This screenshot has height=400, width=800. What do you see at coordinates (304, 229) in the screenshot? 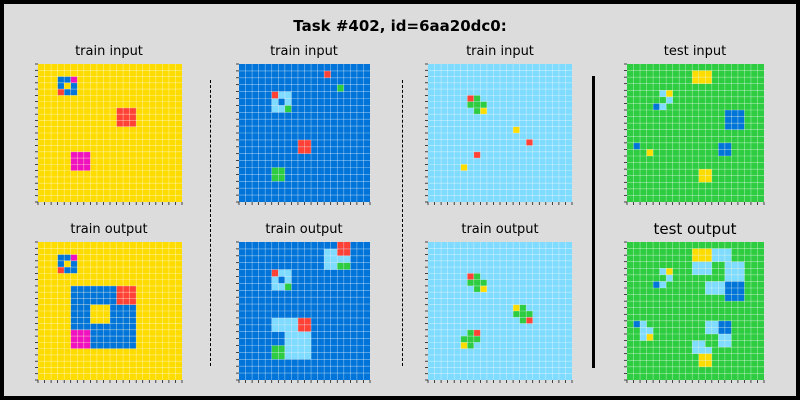
I see `pair2-output-label: train output` at bounding box center [304, 229].